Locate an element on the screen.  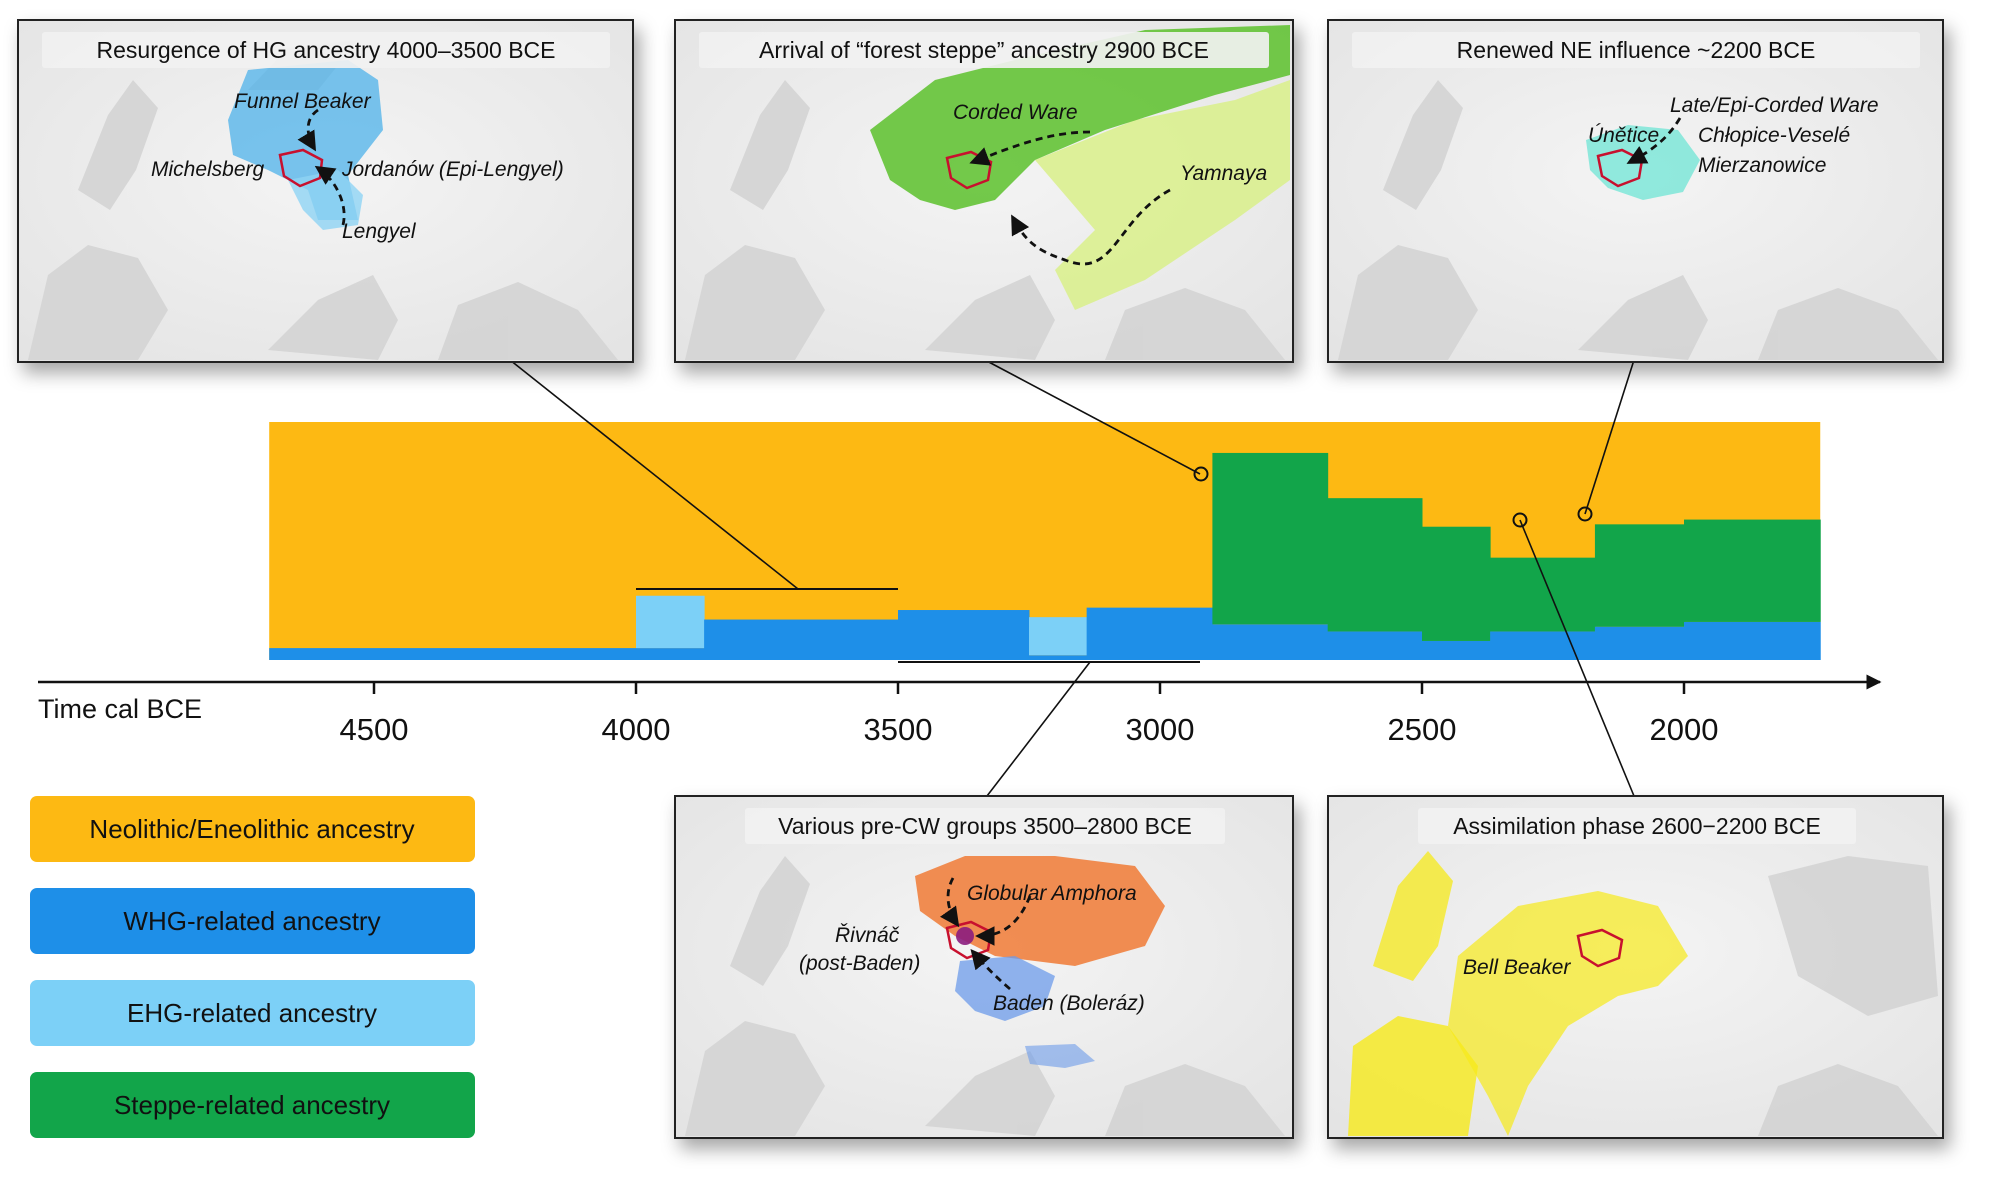
band-fade-right is located at coordinates (1852, 540).